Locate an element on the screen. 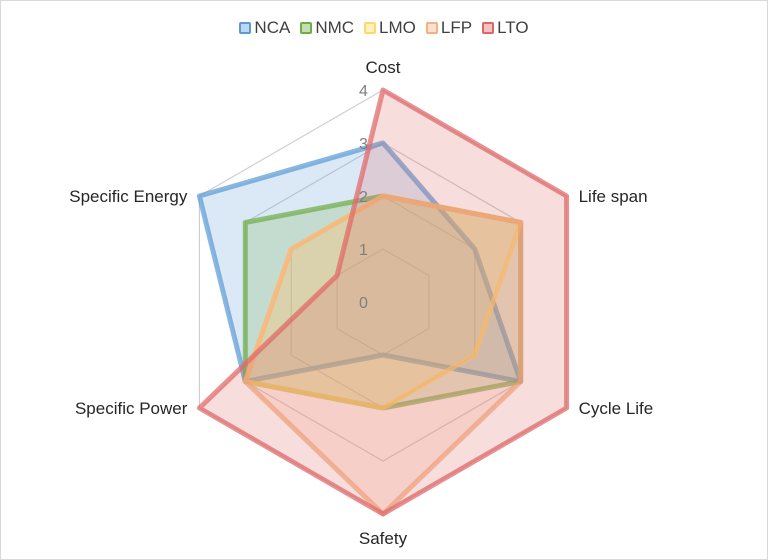 The height and width of the screenshot is (560, 768). legend-item-lmo: LMO is located at coordinates (390, 28).